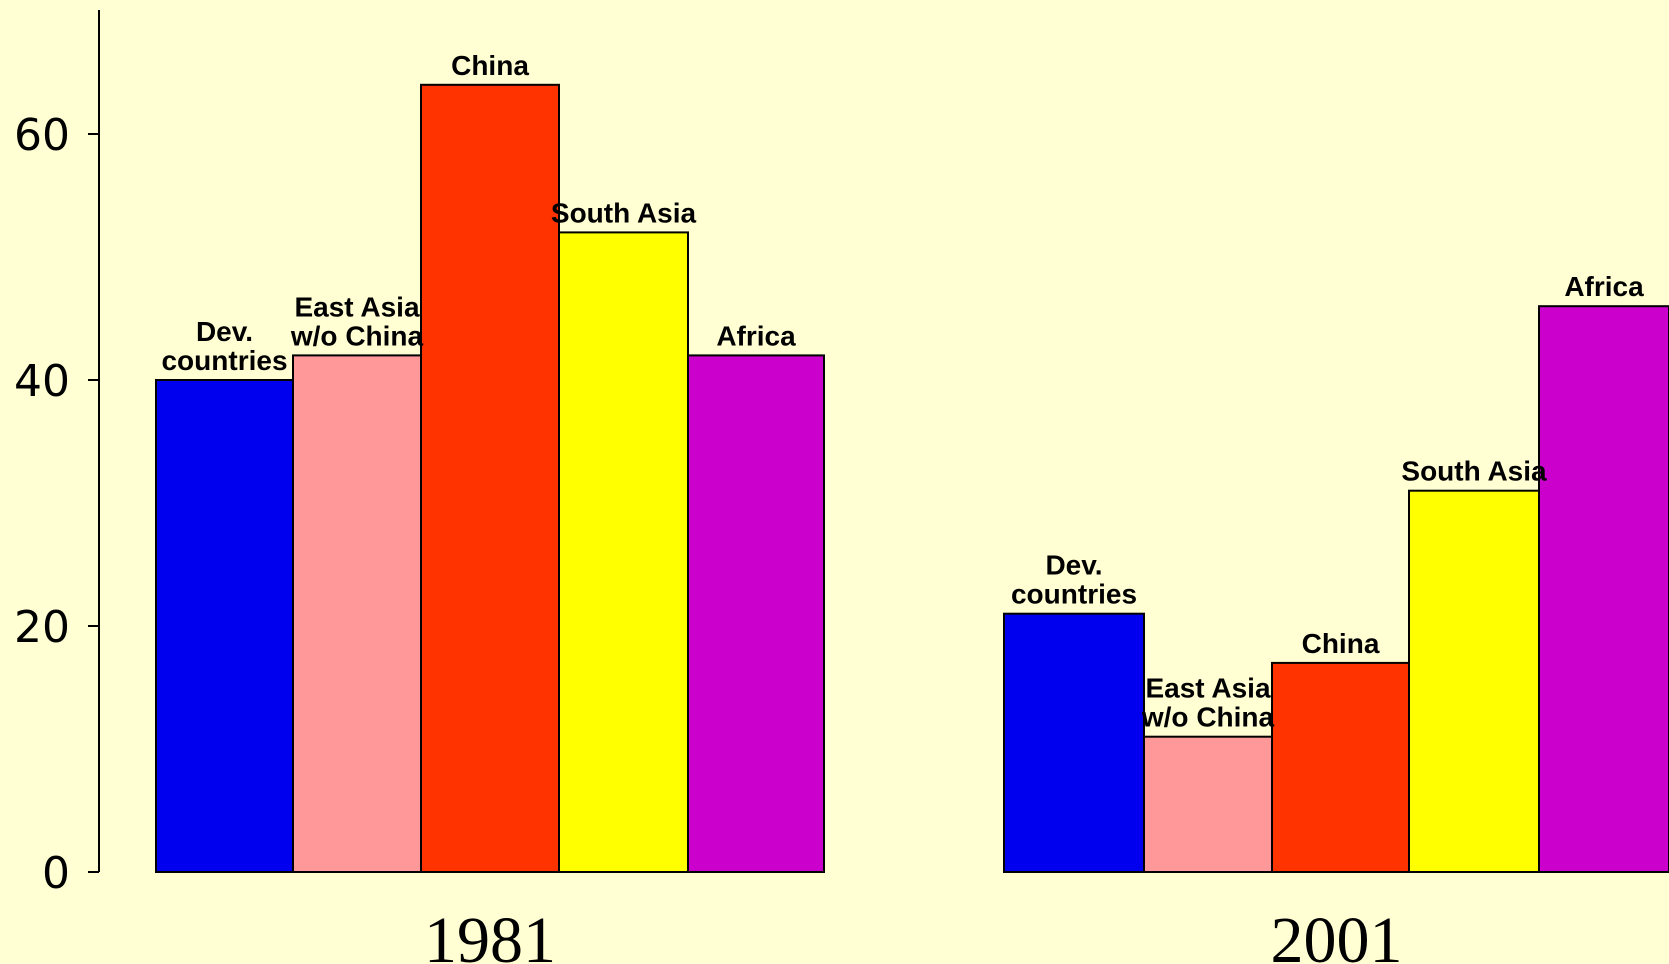 The image size is (1669, 964). Describe the element at coordinates (1208, 717) in the screenshot. I see `bar-label-2001-east-asia-w-o-china-line2: w/o China` at that location.